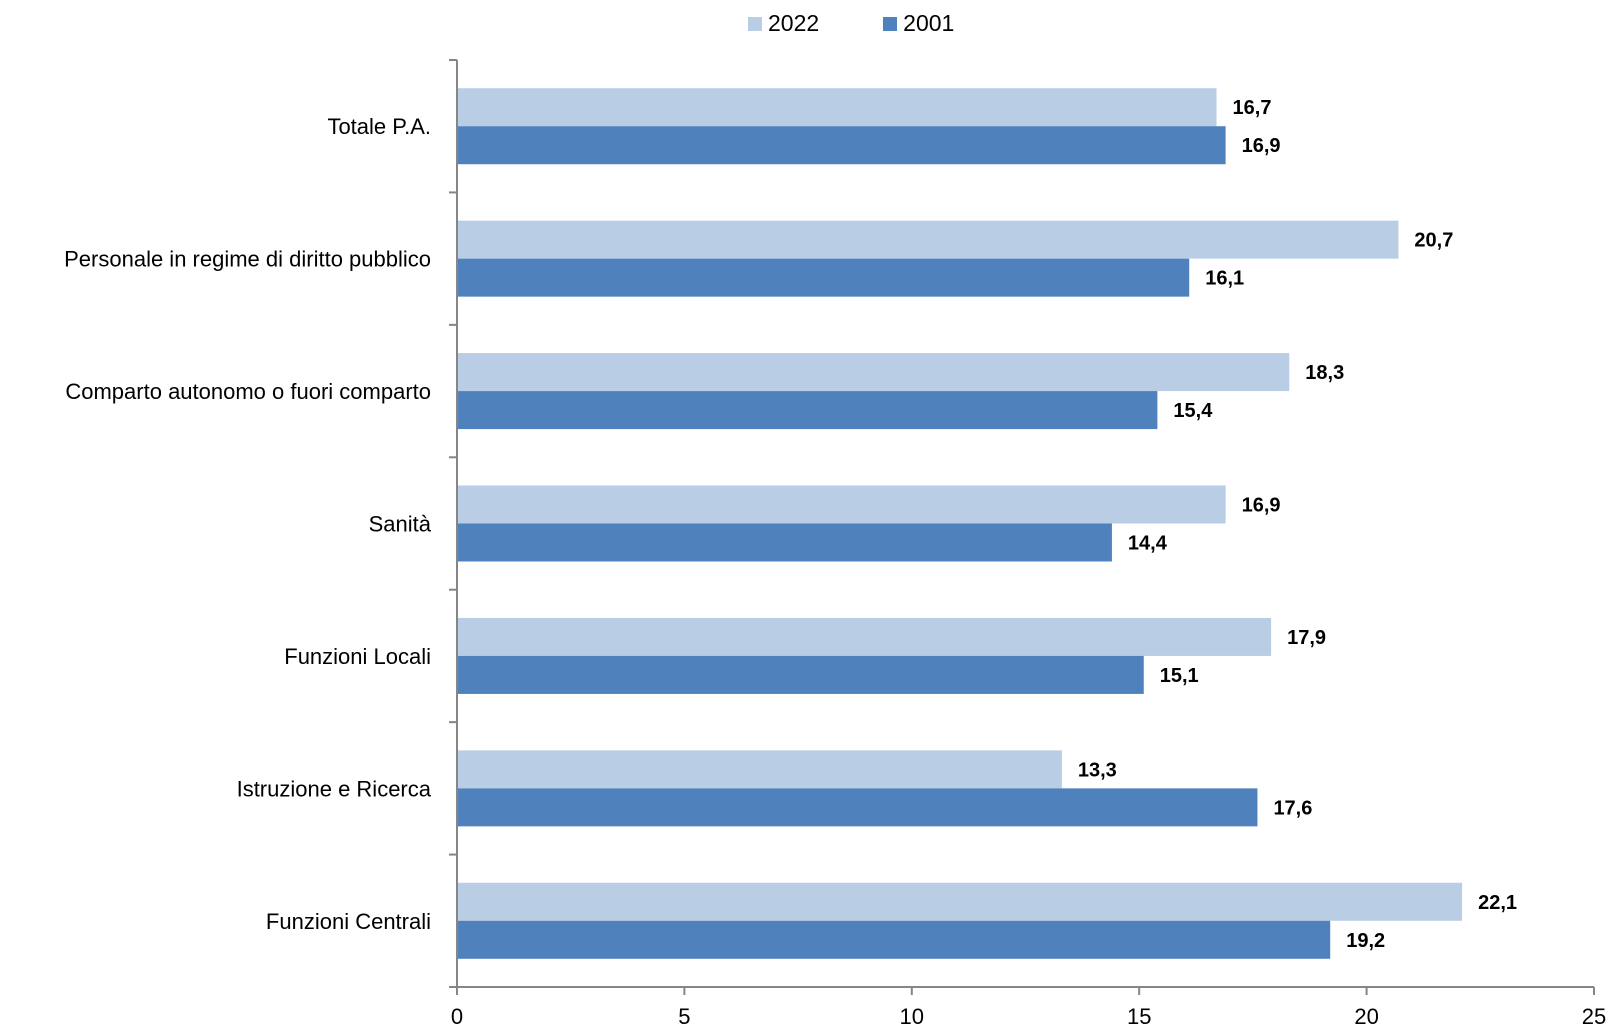 This screenshot has width=1611, height=1032. What do you see at coordinates (1366, 1016) in the screenshot?
I see `x-tick-label-4: 20` at bounding box center [1366, 1016].